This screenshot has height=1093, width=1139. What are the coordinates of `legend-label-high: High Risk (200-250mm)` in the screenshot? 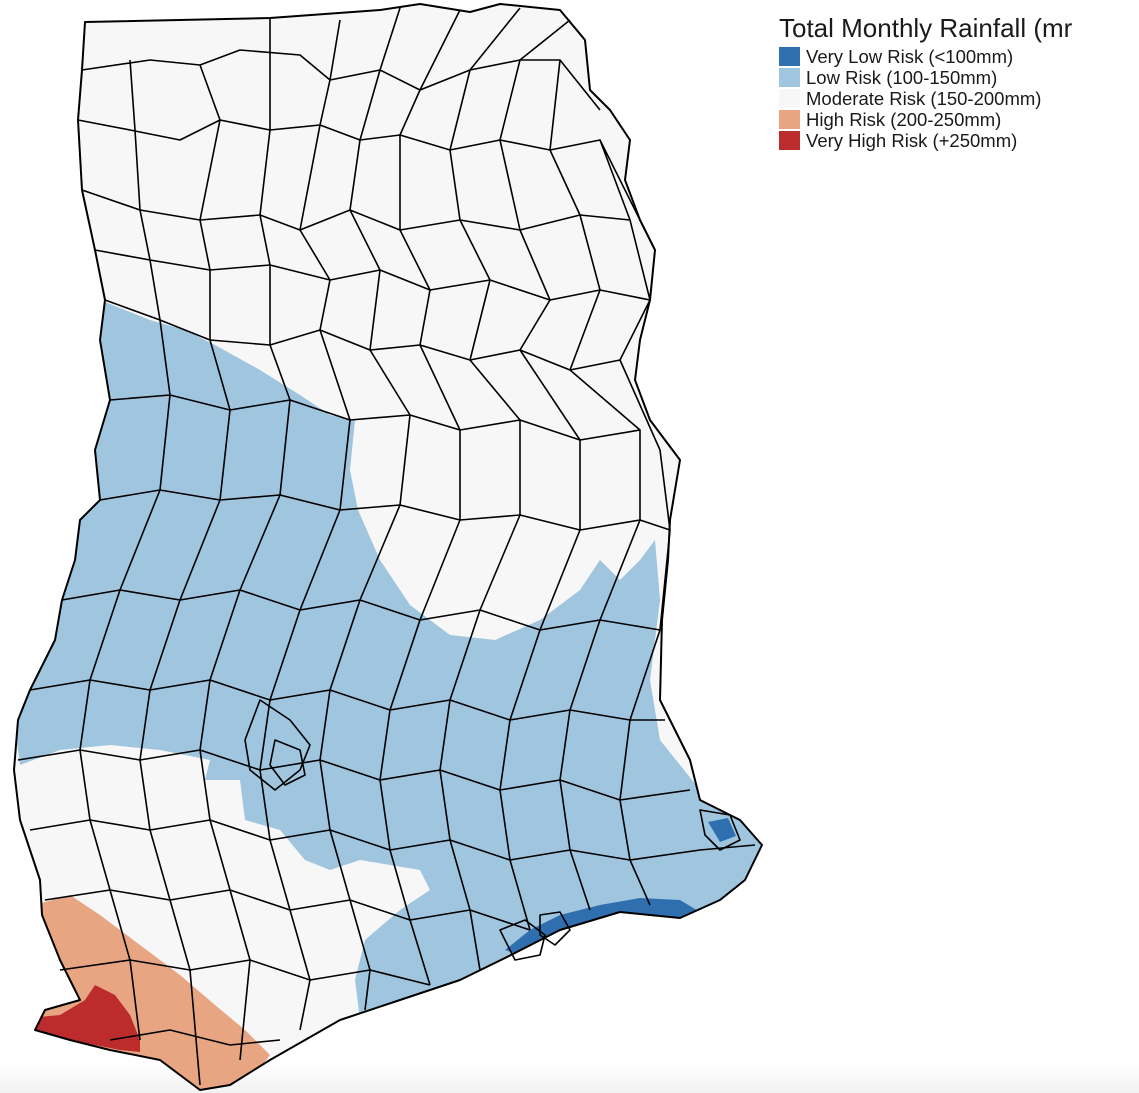 It's located at (904, 119).